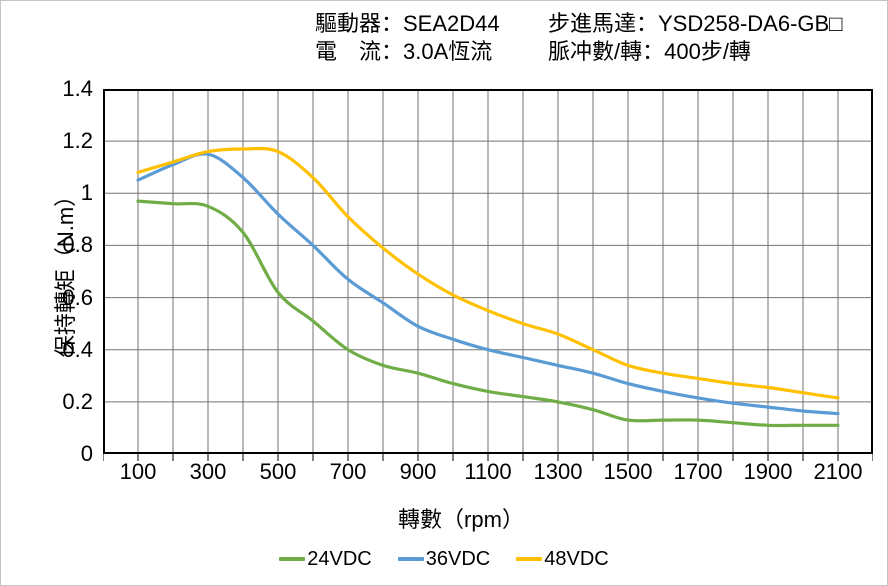 This screenshot has width=888, height=586. Describe the element at coordinates (278, 471) in the screenshot. I see `x-tick-label: 500` at that location.